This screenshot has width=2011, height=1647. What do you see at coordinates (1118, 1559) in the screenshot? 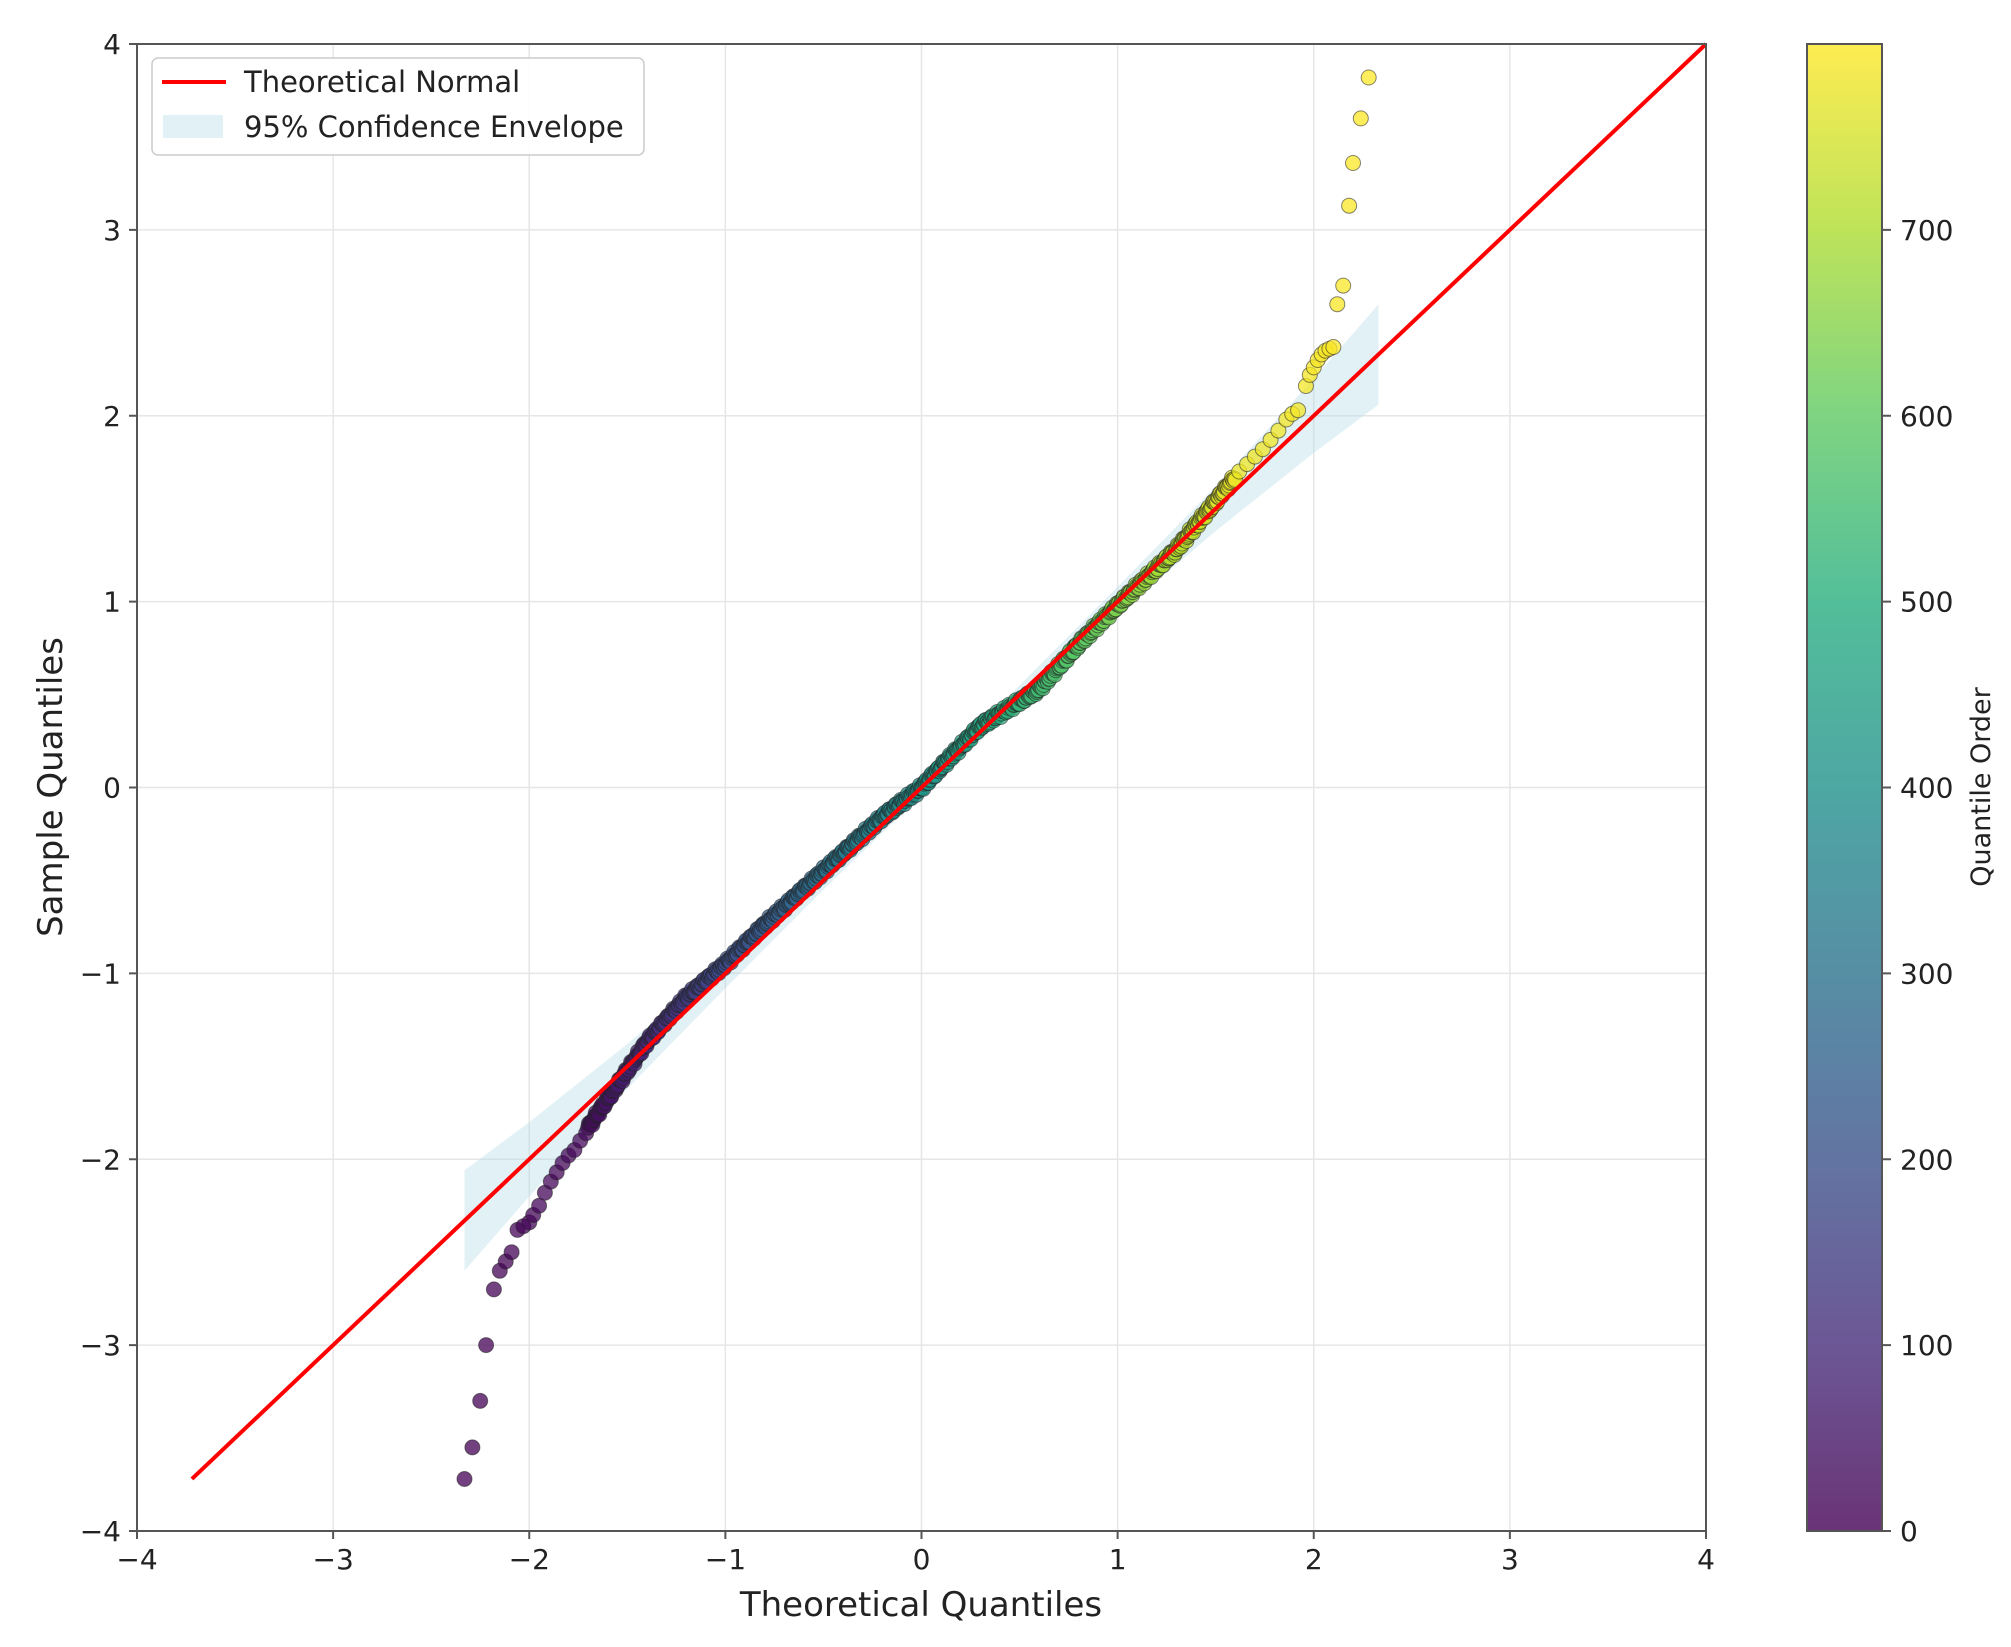
I see `x-tick-label: 1` at bounding box center [1118, 1559].